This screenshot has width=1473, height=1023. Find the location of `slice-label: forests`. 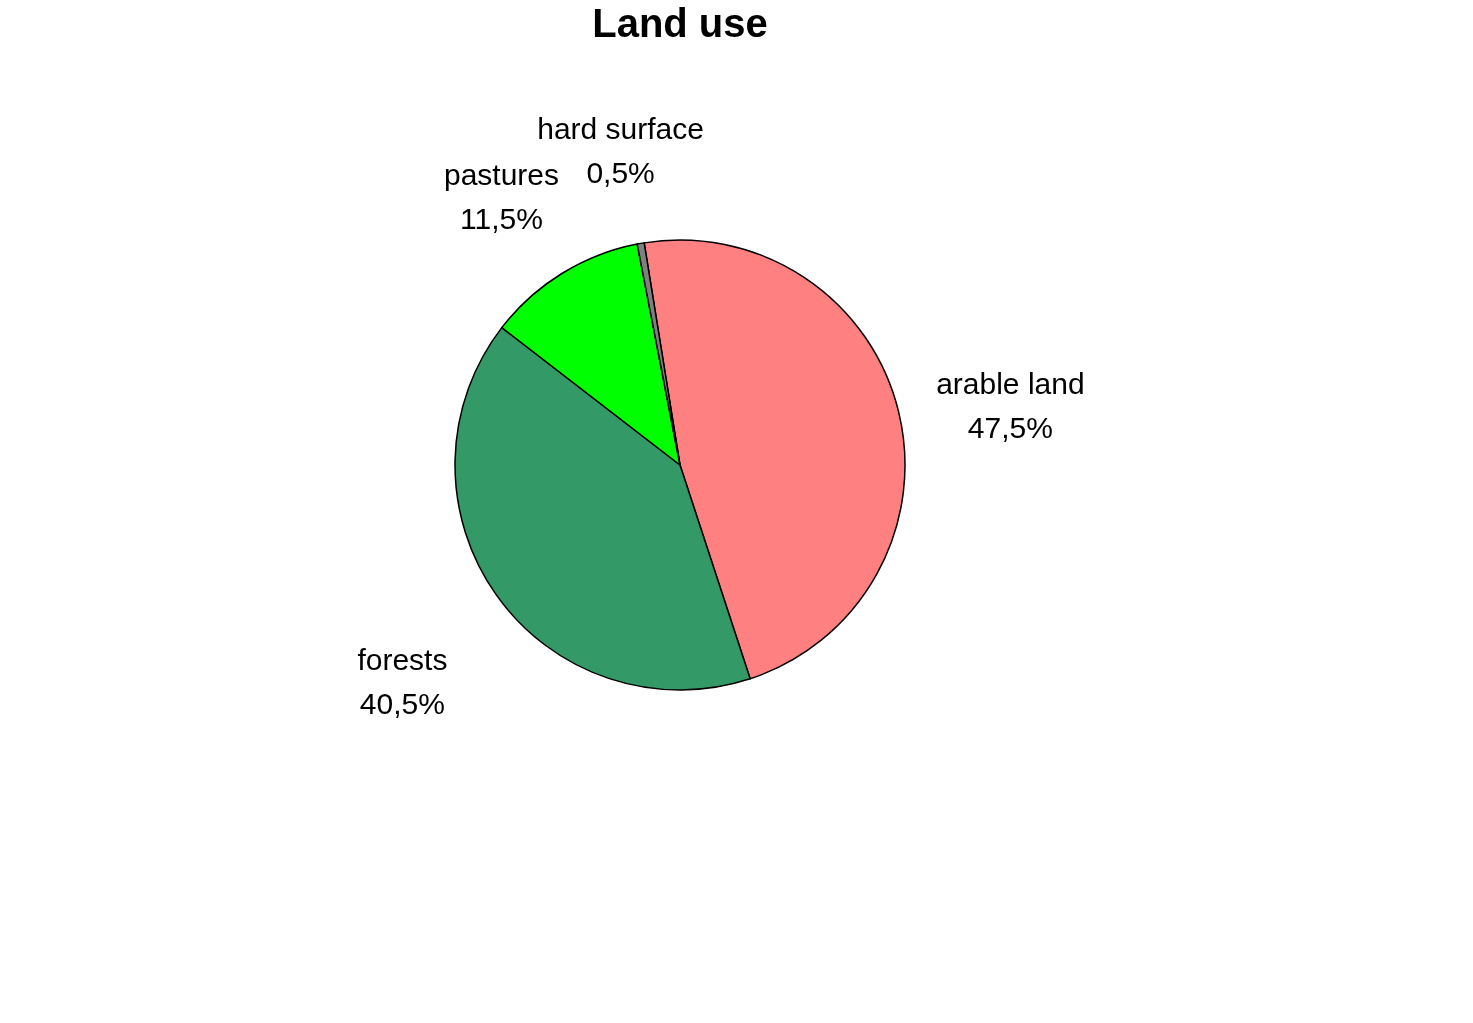

slice-label: forests is located at coordinates (402, 660).